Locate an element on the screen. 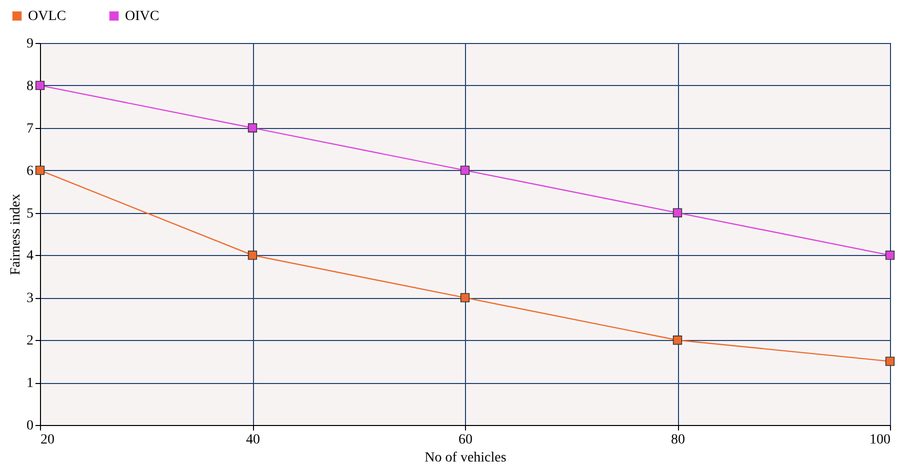  x-tick-label: 20 is located at coordinates (47, 440).